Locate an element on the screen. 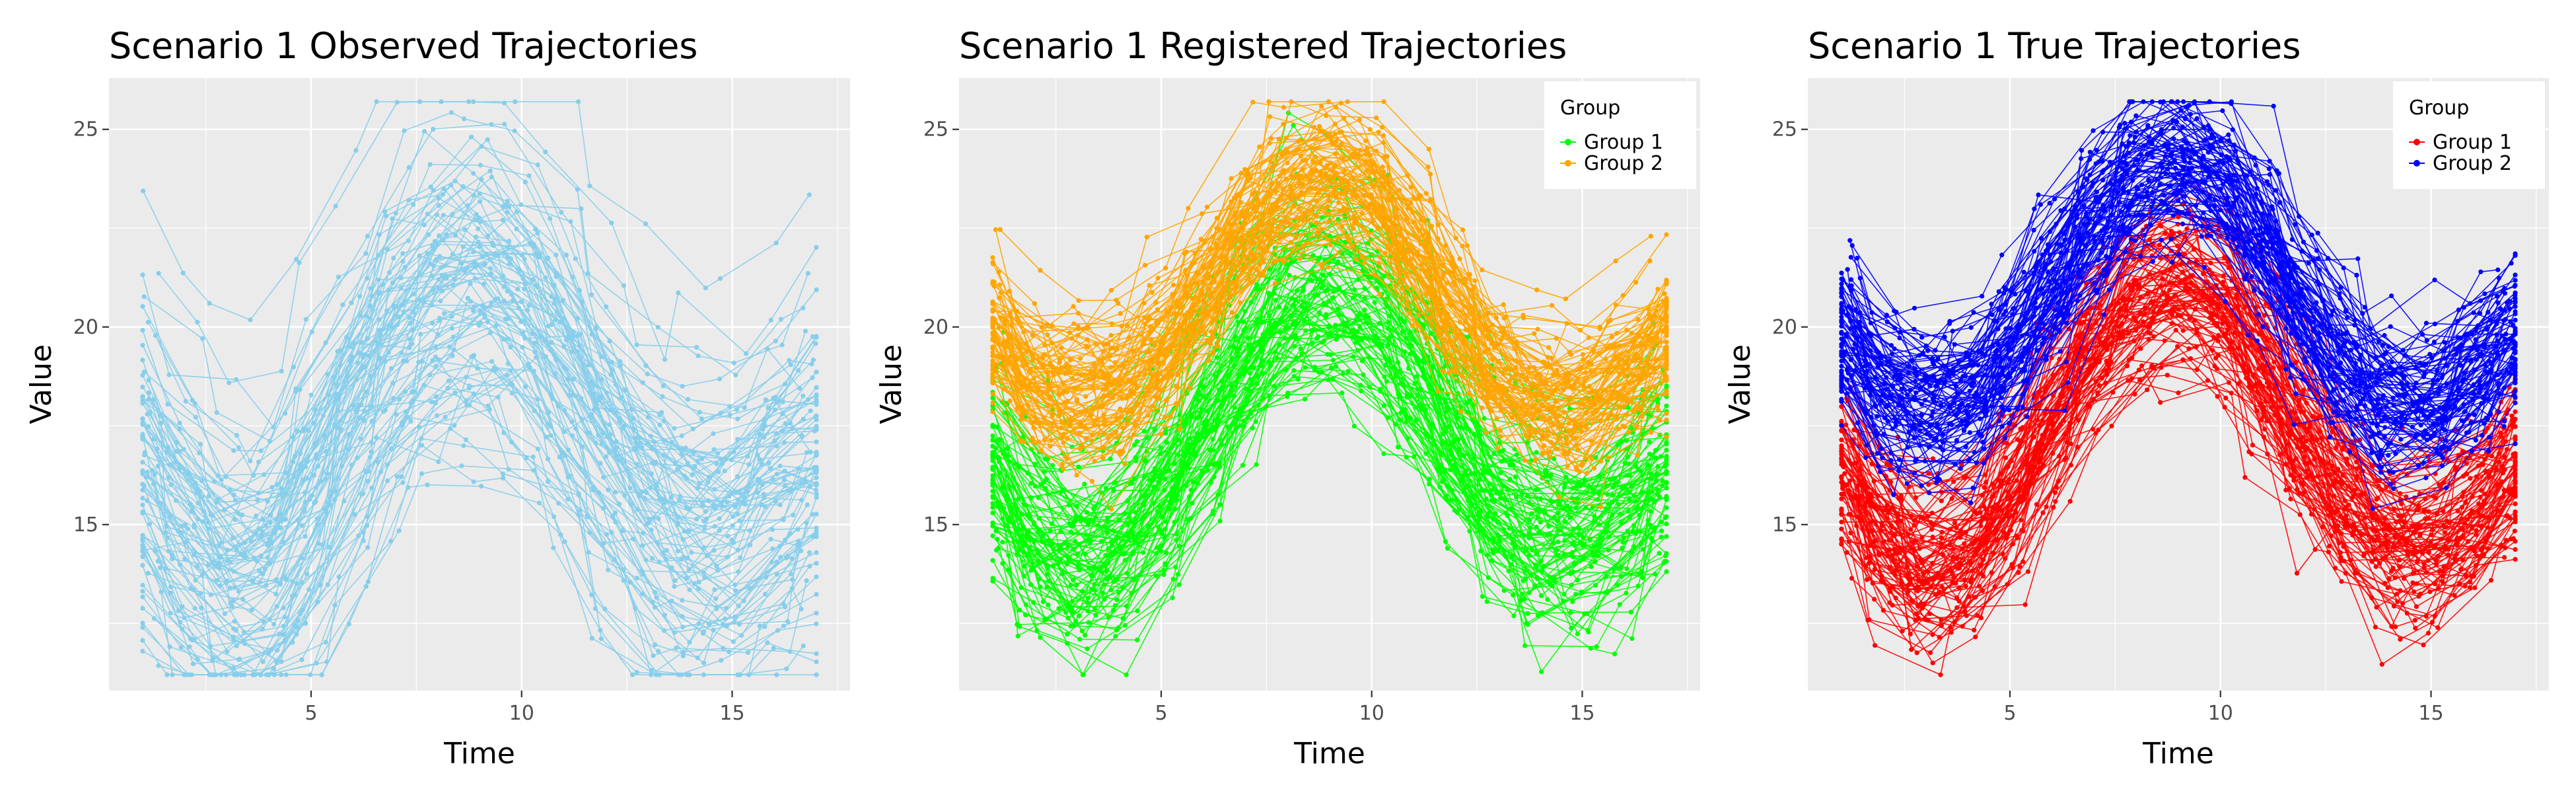 The image size is (2576, 793). x-axis-title: Time is located at coordinates (479, 754).